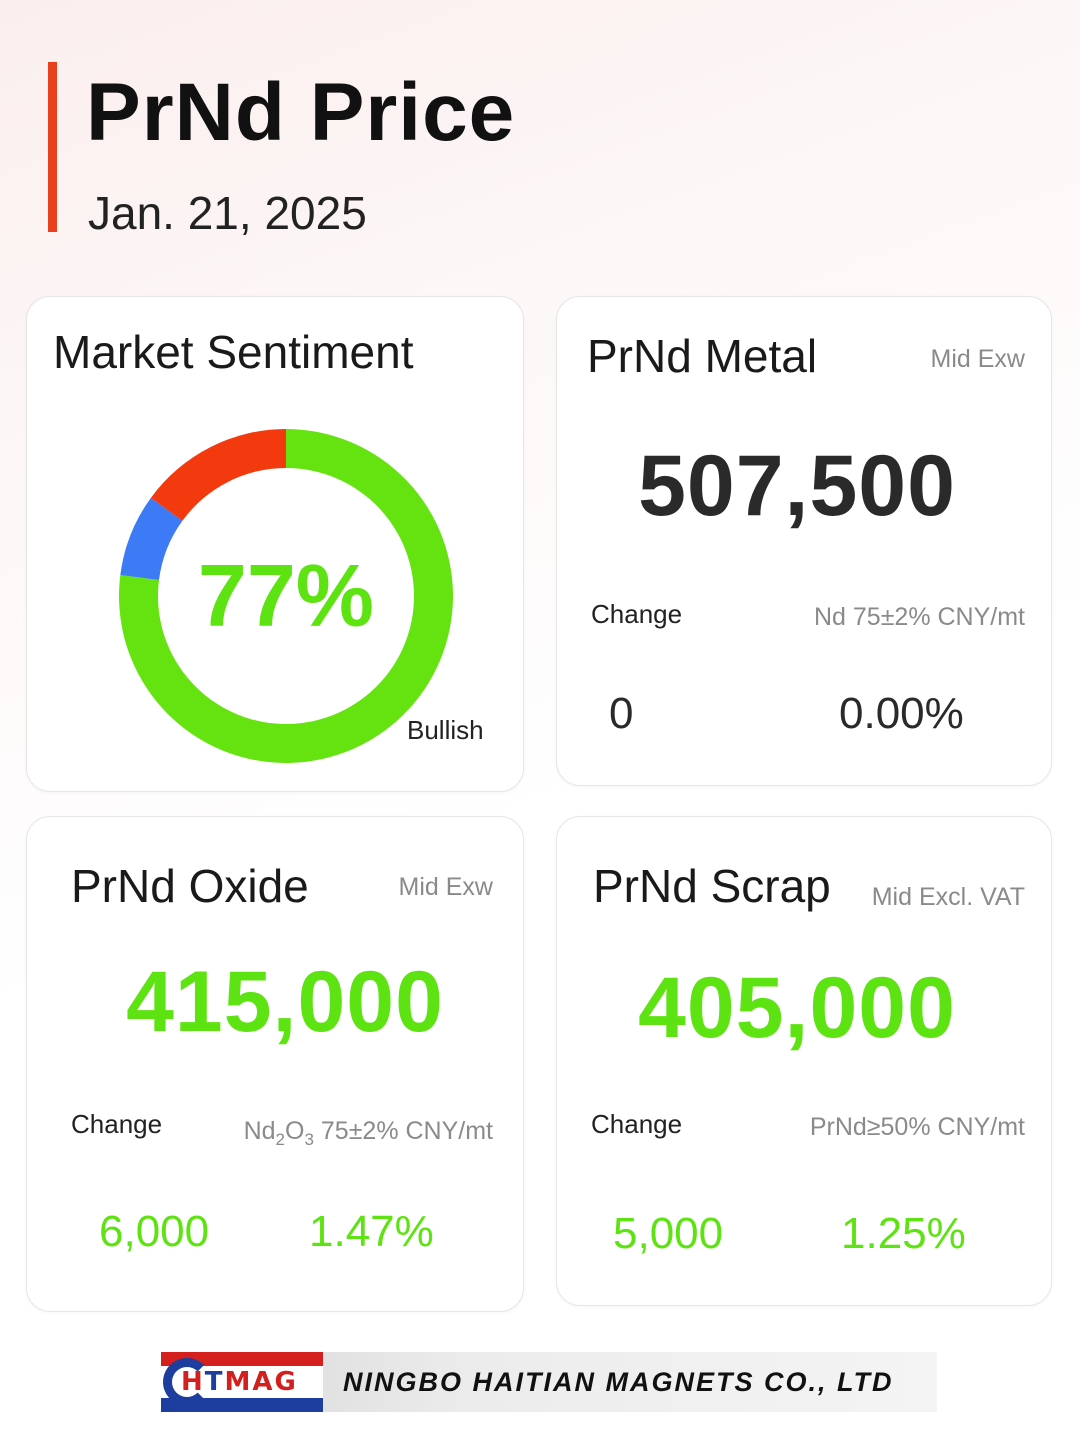  What do you see at coordinates (403, 1131) in the screenshot?
I see `oxide-spec-rest: 75±2% CNY/mt` at bounding box center [403, 1131].